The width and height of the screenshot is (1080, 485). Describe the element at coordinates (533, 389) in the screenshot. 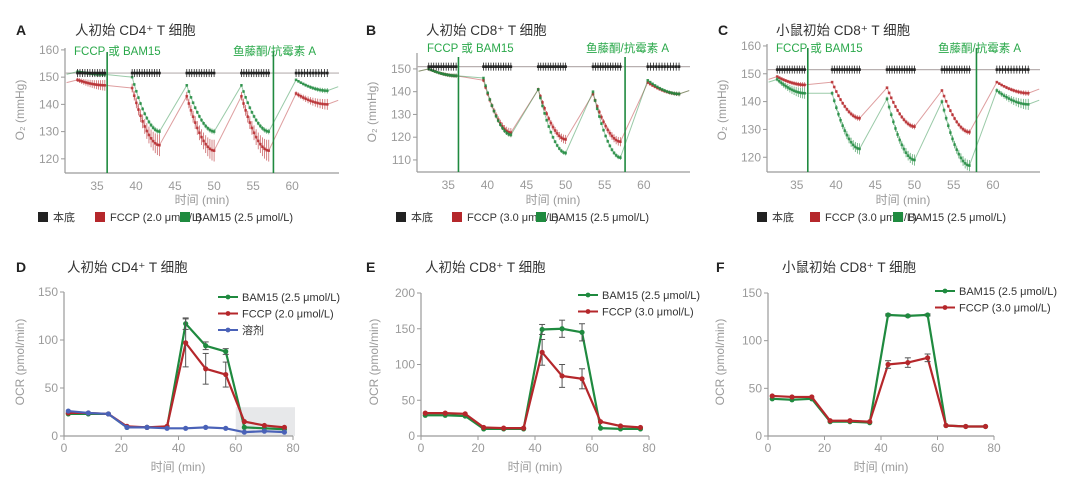

I see `ocr-line-fccp` at that location.